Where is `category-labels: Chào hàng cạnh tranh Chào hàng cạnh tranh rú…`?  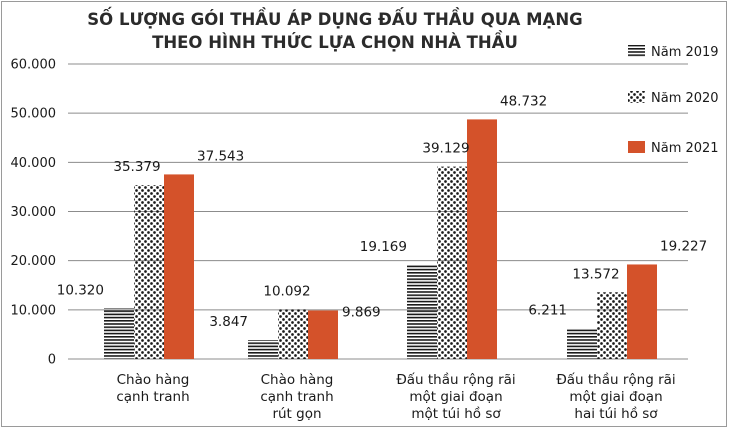
category-labels: Chào hàng cạnh tranh Chào hàng cạnh tranh rú… is located at coordinates (395, 397).